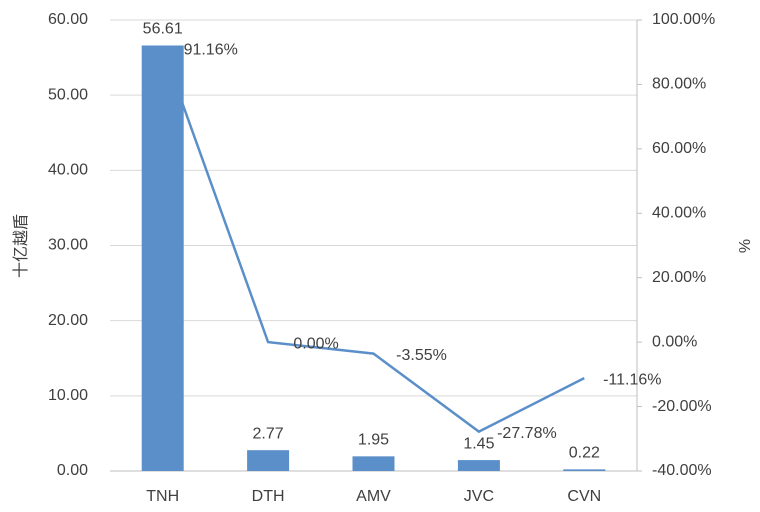  I want to click on line-value-label: 0.00%, so click(315, 343).